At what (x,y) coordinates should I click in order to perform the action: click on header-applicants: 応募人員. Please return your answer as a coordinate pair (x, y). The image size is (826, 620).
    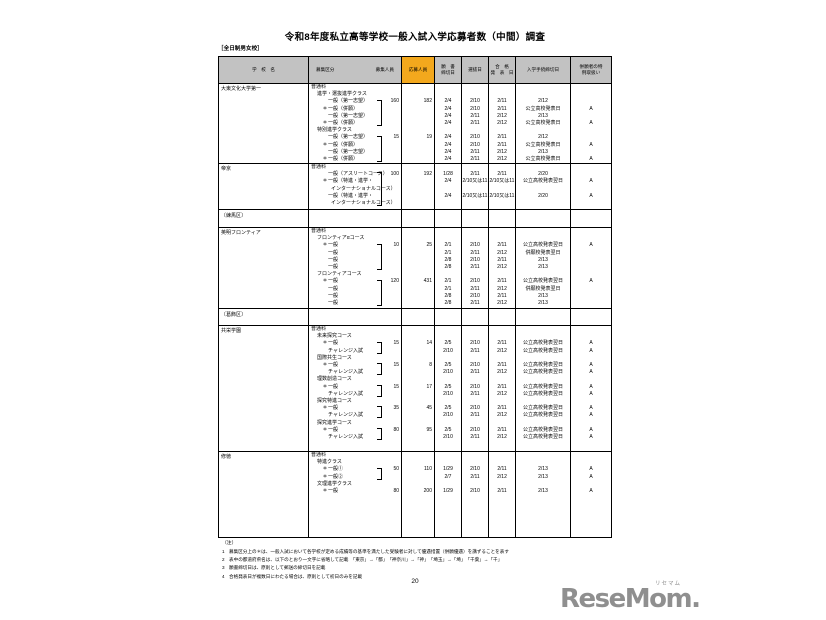
    Looking at the image, I should click on (417, 70).